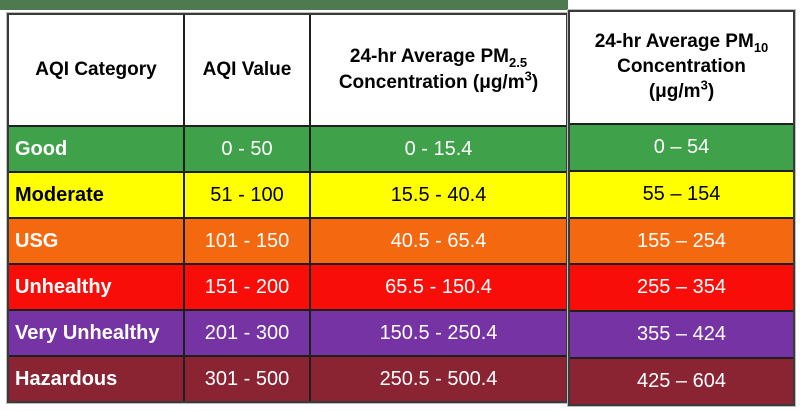 The width and height of the screenshot is (800, 411). What do you see at coordinates (681, 289) in the screenshot?
I see `pm10-cell: 255 – 354` at bounding box center [681, 289].